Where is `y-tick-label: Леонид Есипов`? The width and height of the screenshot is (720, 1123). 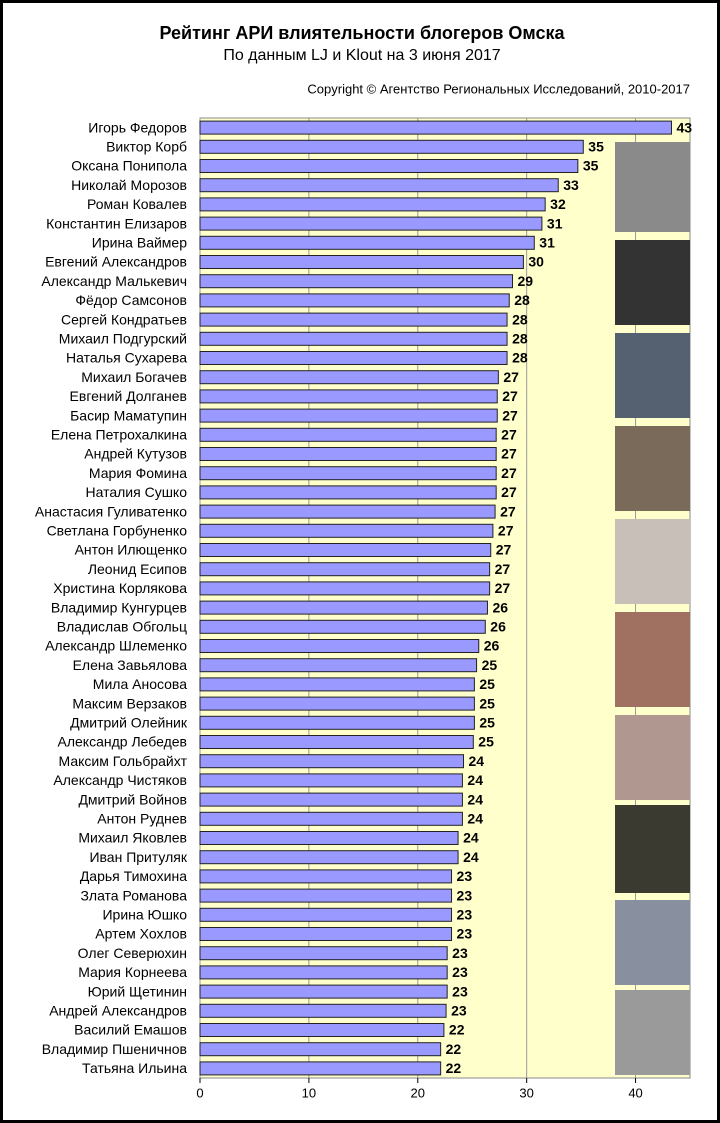 y-tick-label: Леонид Есипов is located at coordinates (137, 569).